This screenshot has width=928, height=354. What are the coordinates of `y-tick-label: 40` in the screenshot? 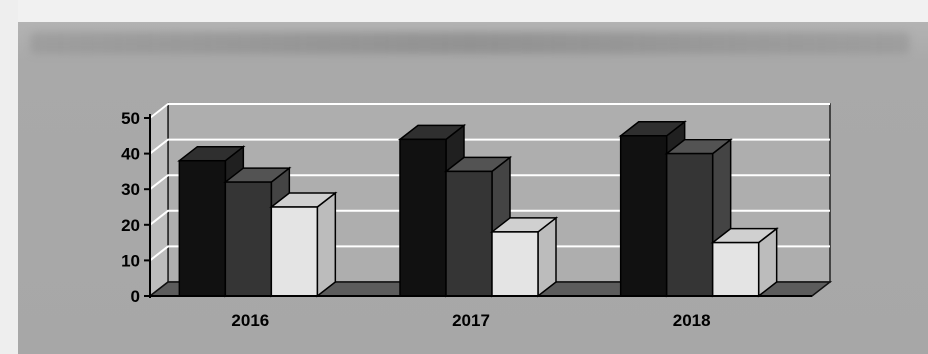 It's located at (130, 154).